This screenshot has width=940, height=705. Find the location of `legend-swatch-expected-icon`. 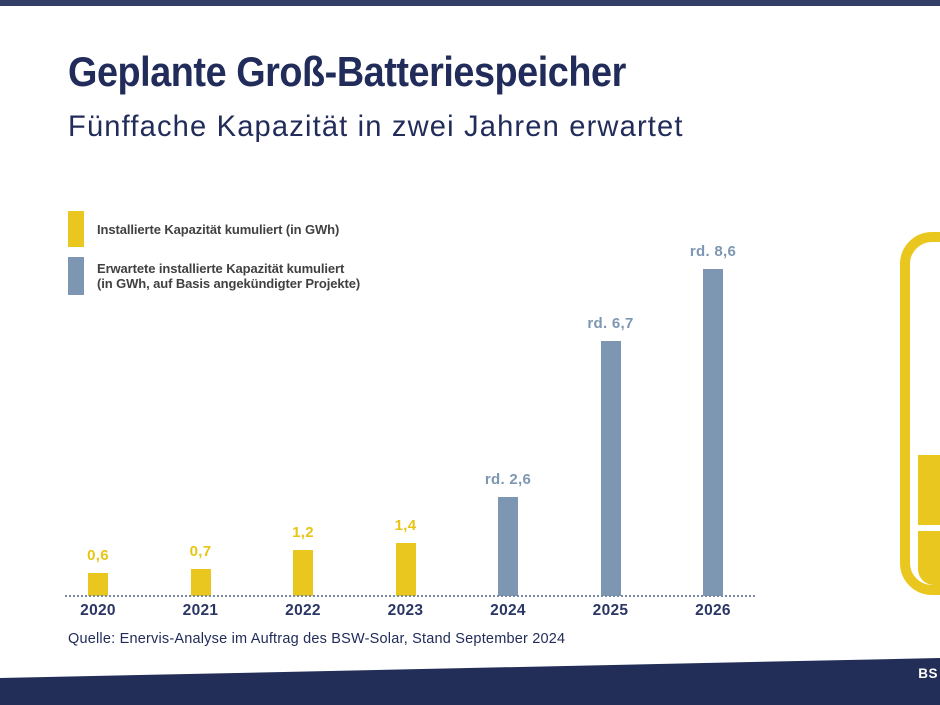

legend-swatch-expected-icon is located at coordinates (76, 276).